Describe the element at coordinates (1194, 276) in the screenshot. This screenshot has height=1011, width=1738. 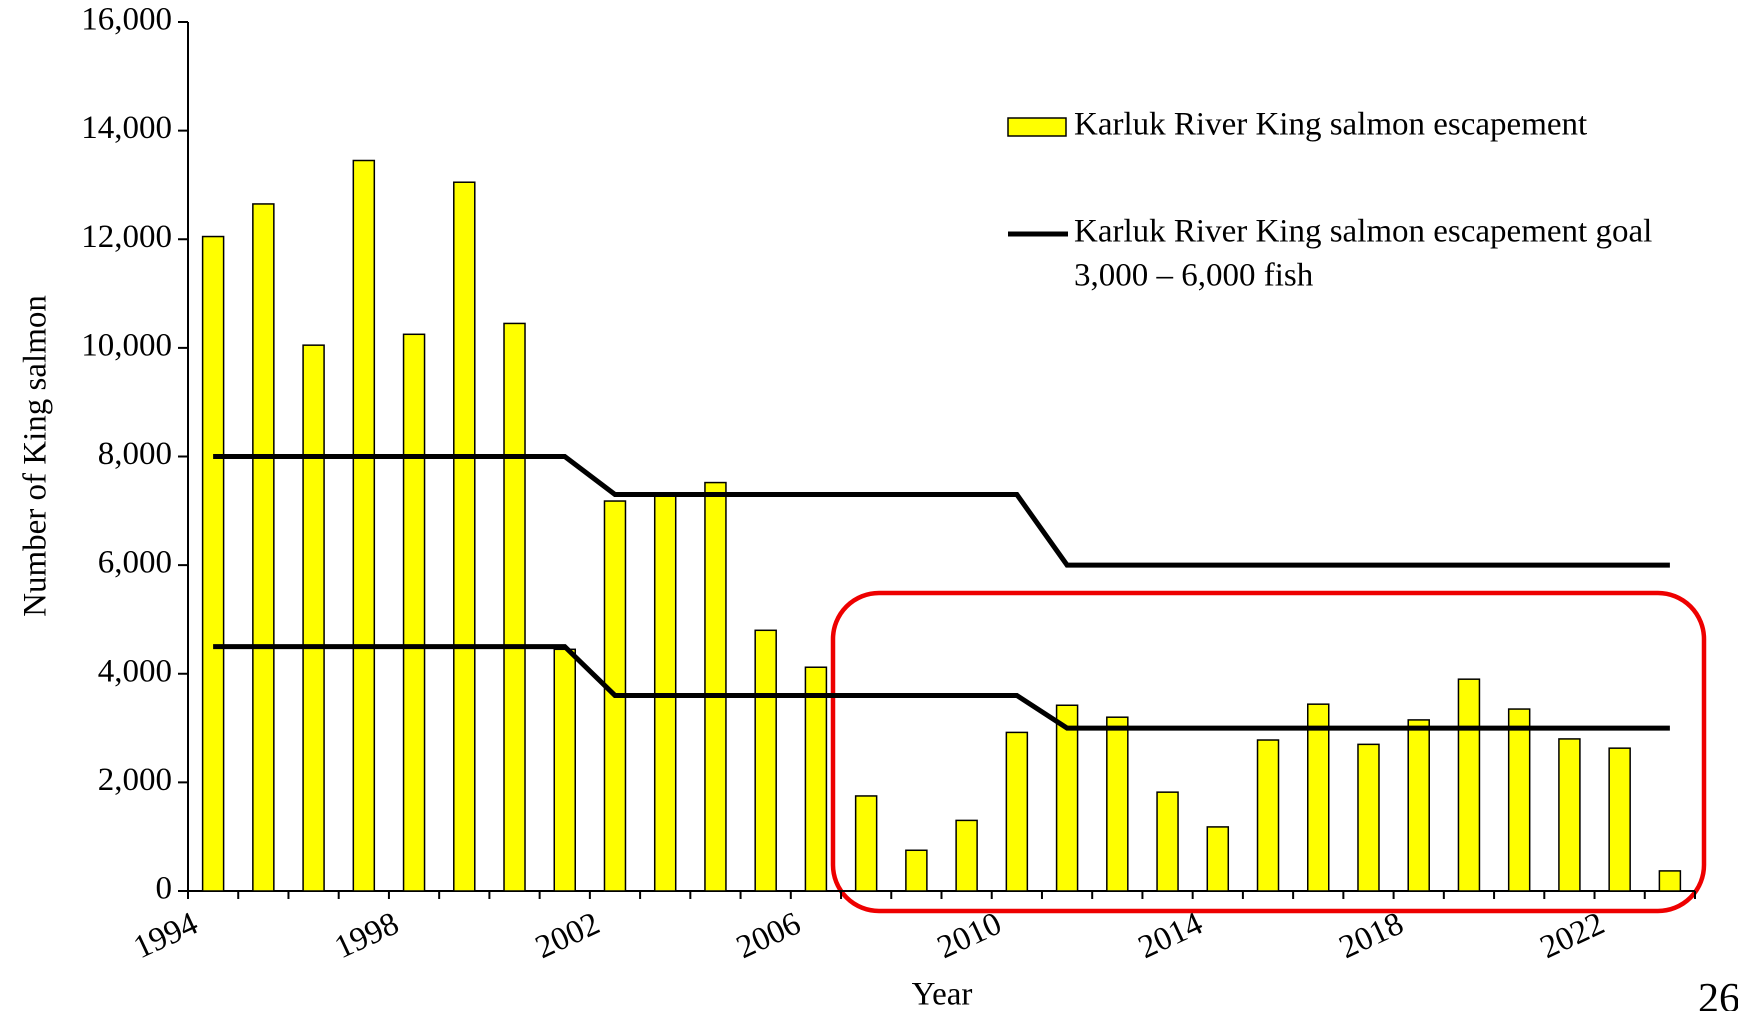
I see `legend-note: 3,000 – 6,000 fish` at that location.